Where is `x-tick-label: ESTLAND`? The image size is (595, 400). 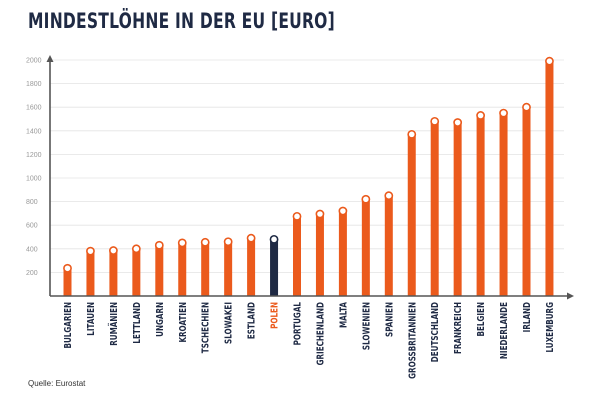
x-tick-label: ESTLAND is located at coordinates (252, 320).